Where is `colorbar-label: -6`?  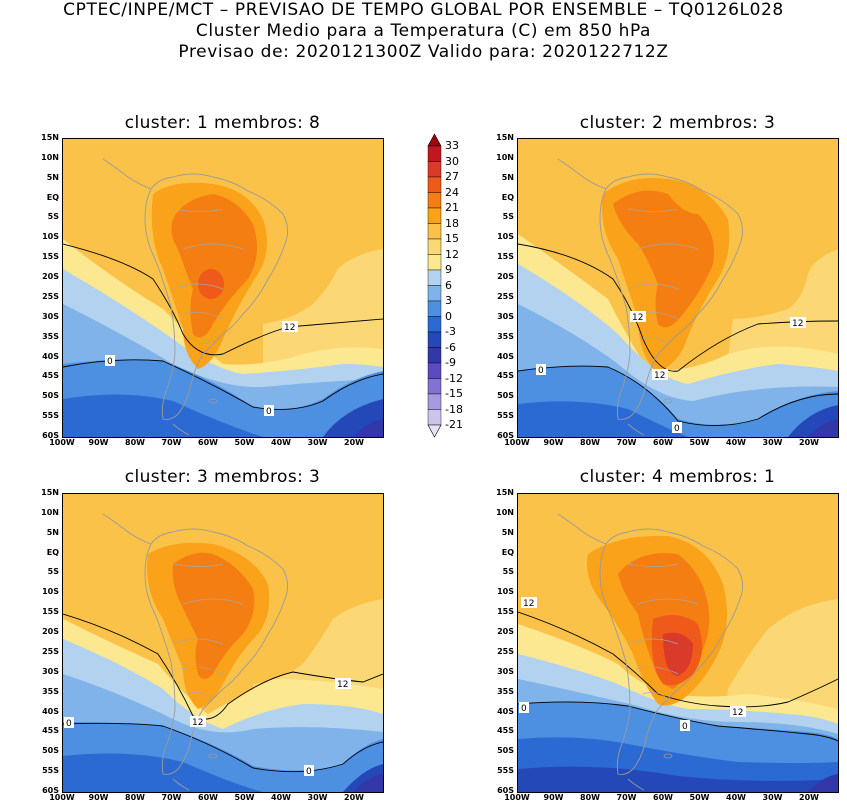
colorbar-label: -6 is located at coordinates (450, 347).